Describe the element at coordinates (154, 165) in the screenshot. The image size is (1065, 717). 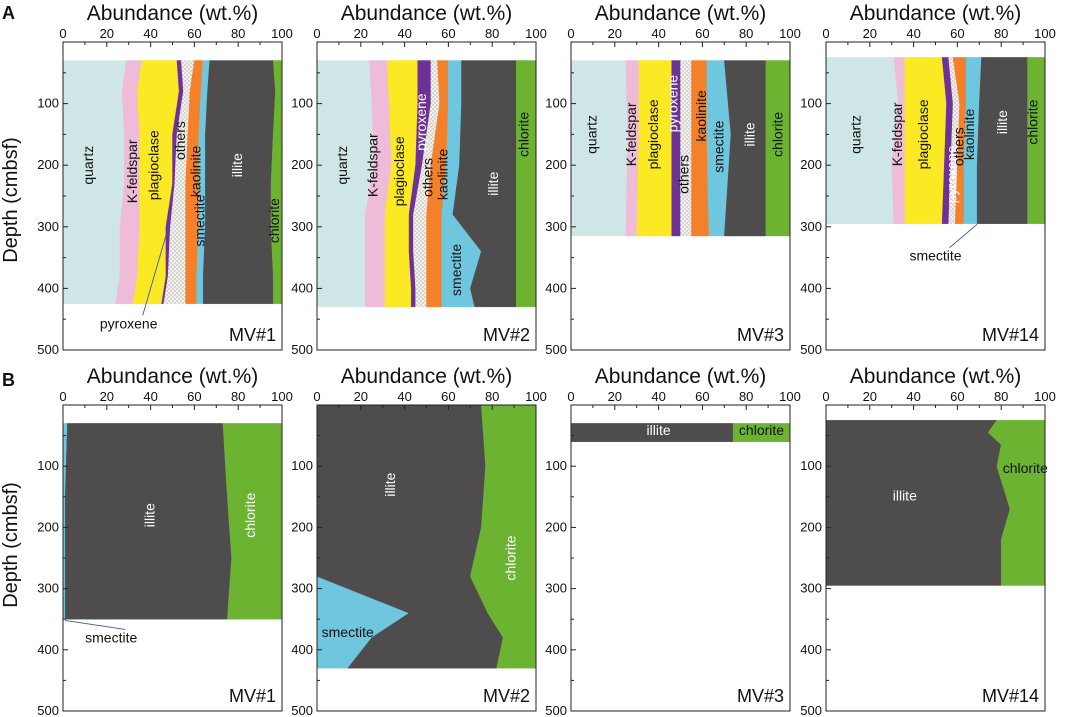
I see `label-plagioclase: plagioclase` at that location.